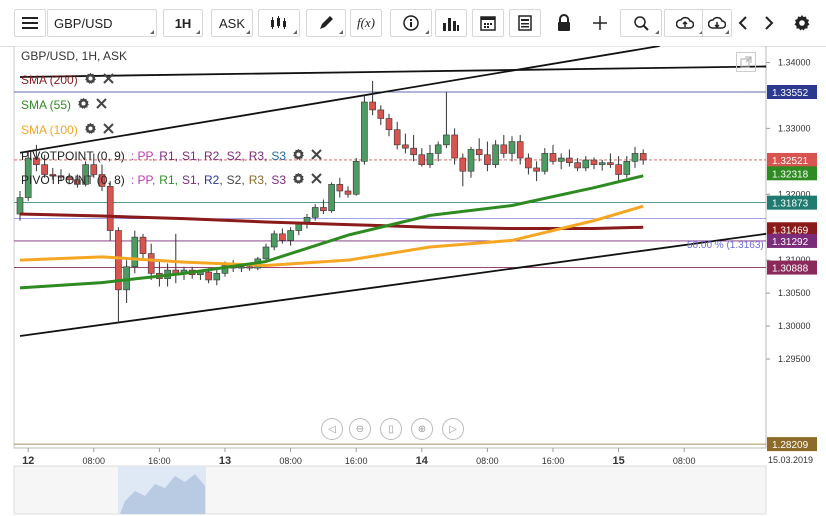  I want to click on nav-back-button: ◁, so click(332, 429).